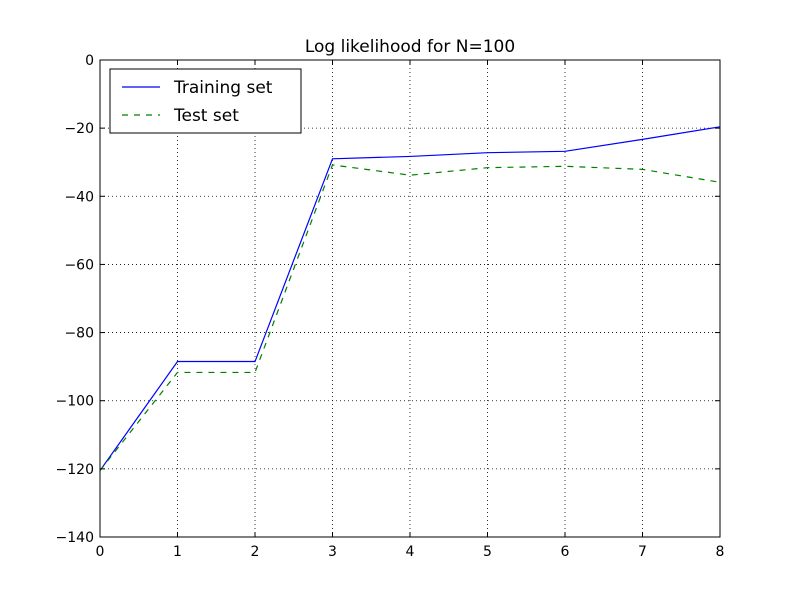  I want to click on x-tick-label: 0, so click(100, 552).